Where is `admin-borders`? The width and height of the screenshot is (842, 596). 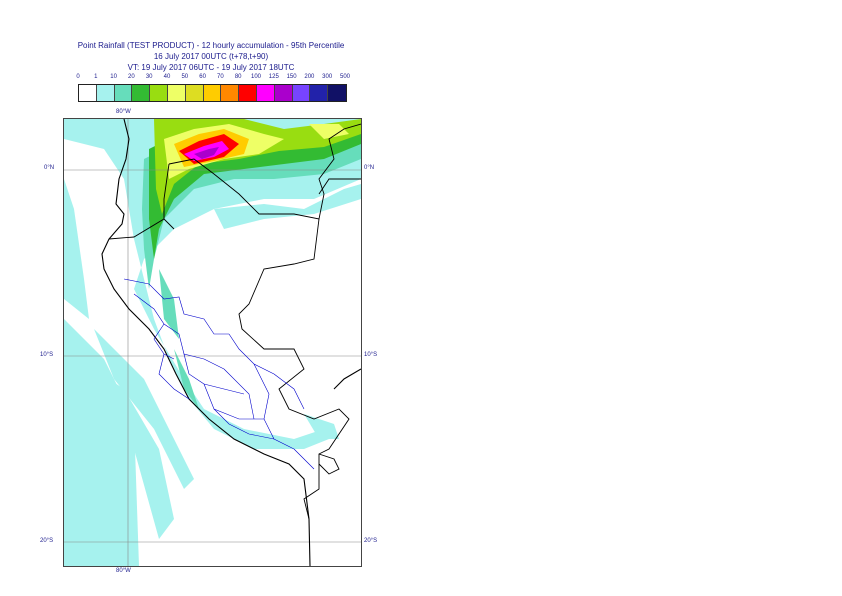
admin-borders is located at coordinates (219, 374).